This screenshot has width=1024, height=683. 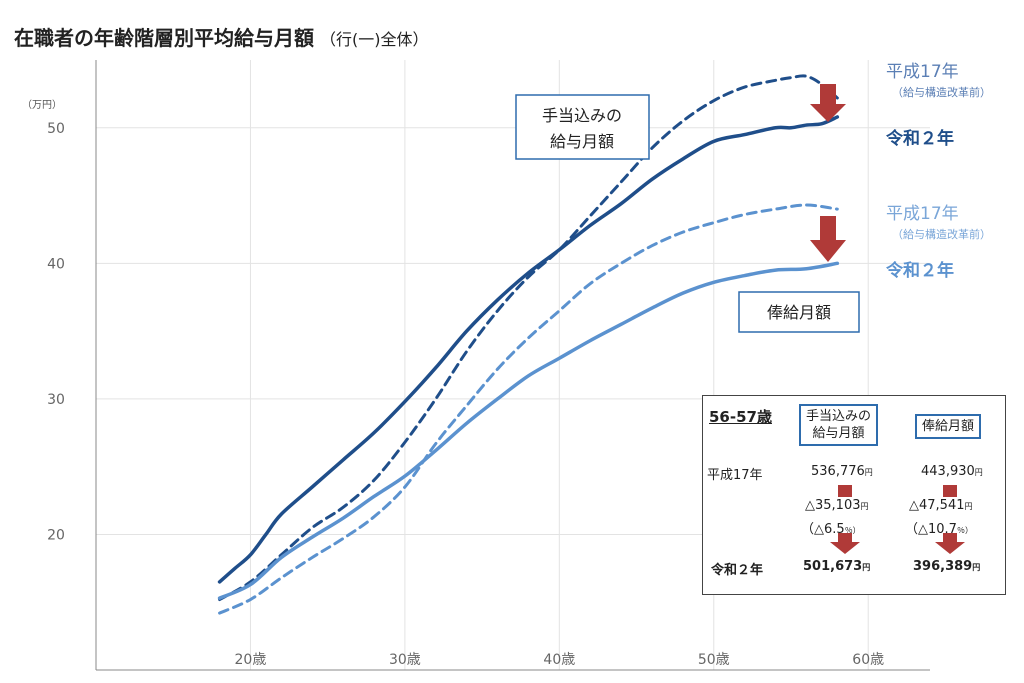 What do you see at coordinates (920, 270) in the screenshot?
I see `label-hokyu-r2: 令和２年` at bounding box center [920, 270].